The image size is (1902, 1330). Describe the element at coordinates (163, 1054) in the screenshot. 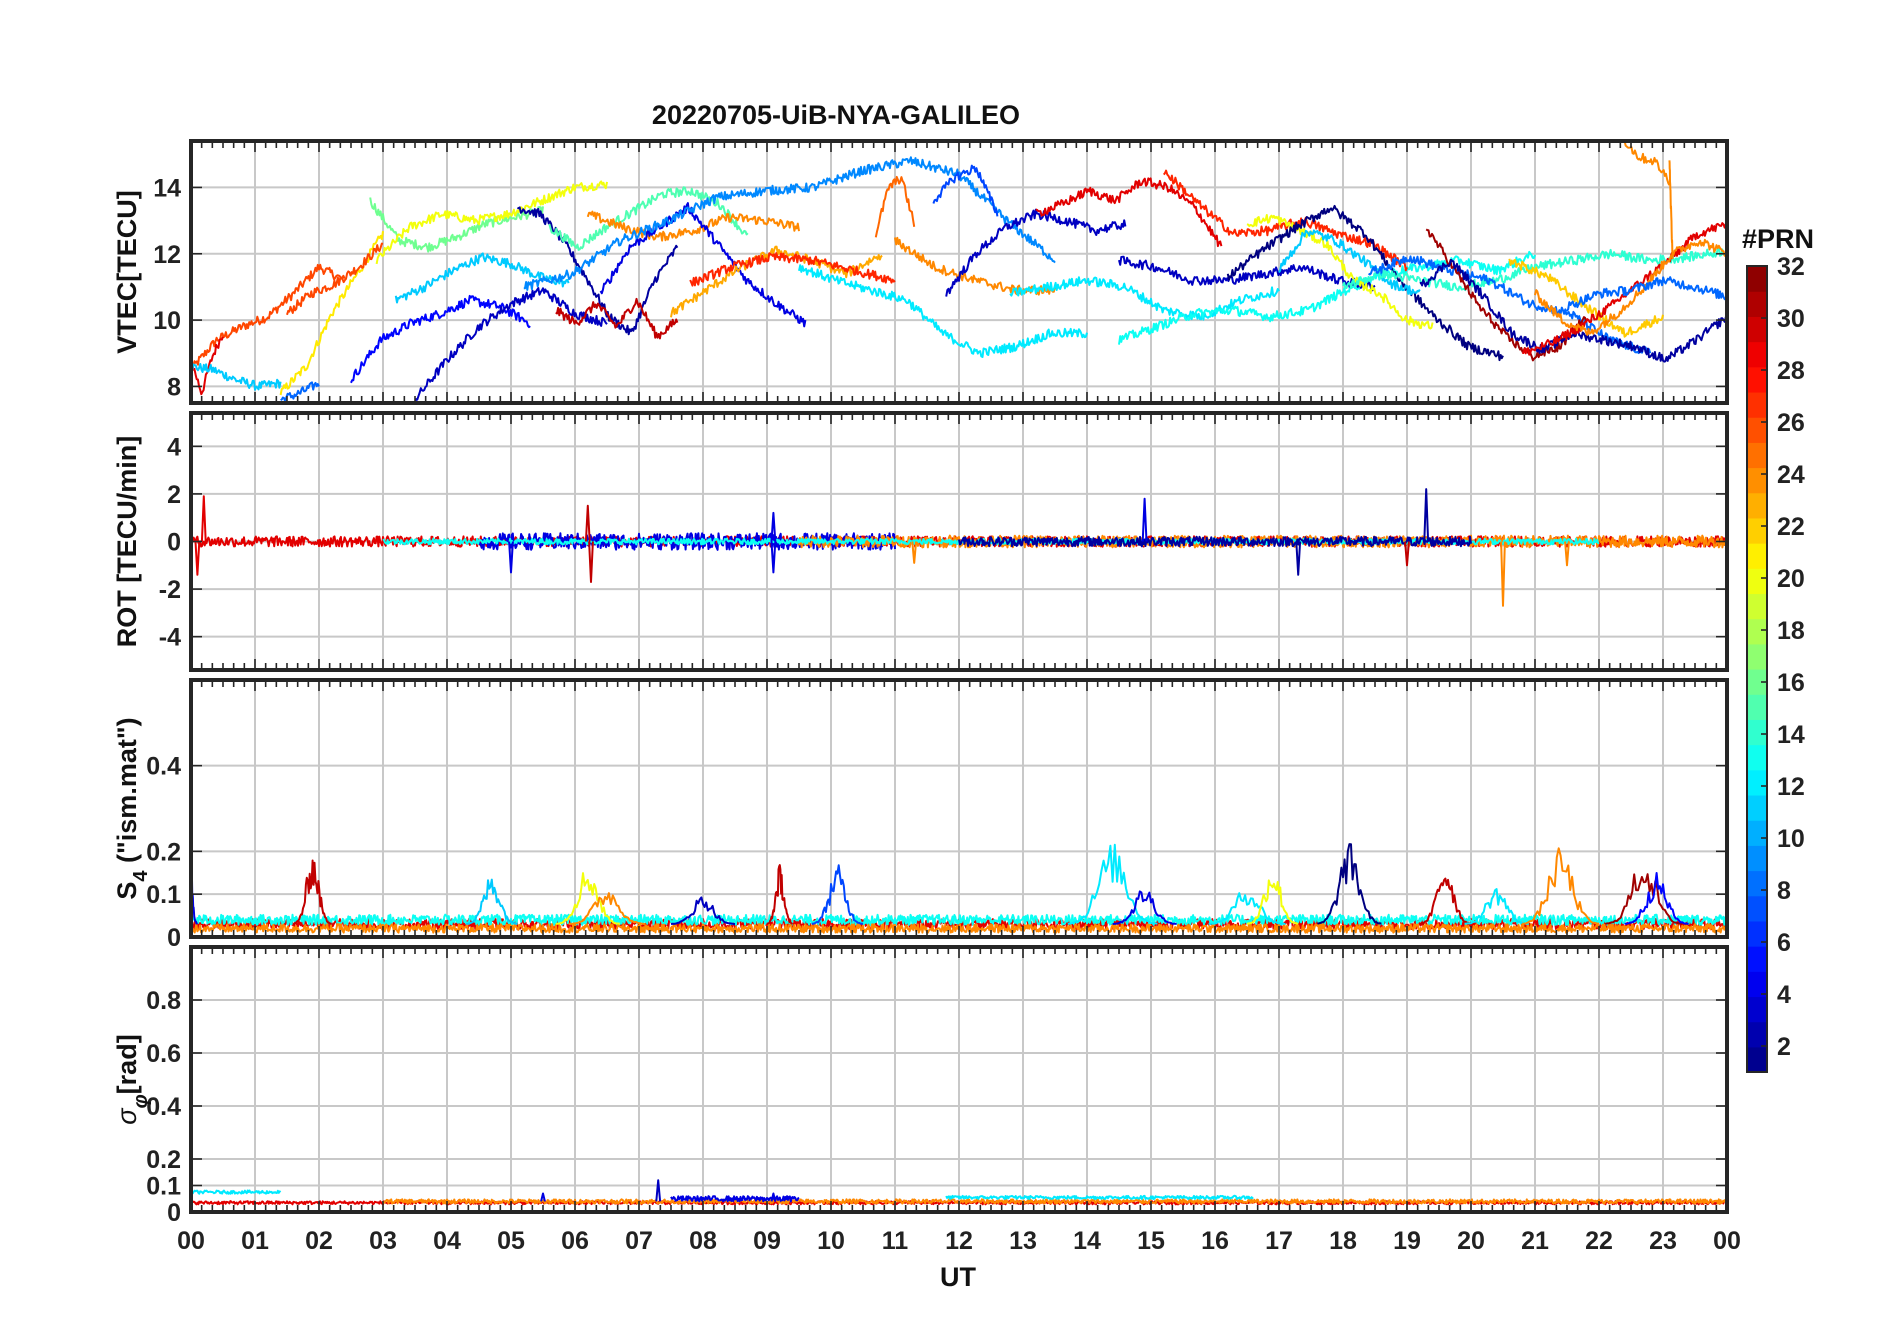

I see `sigma_phi-ytick-label: 0.6` at that location.